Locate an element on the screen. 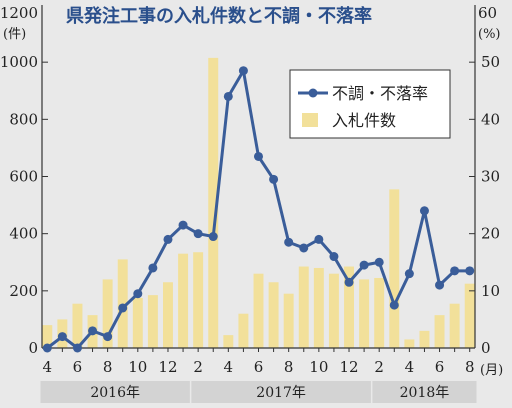 The image size is (512, 408). year-label: 2018年 is located at coordinates (425, 393).